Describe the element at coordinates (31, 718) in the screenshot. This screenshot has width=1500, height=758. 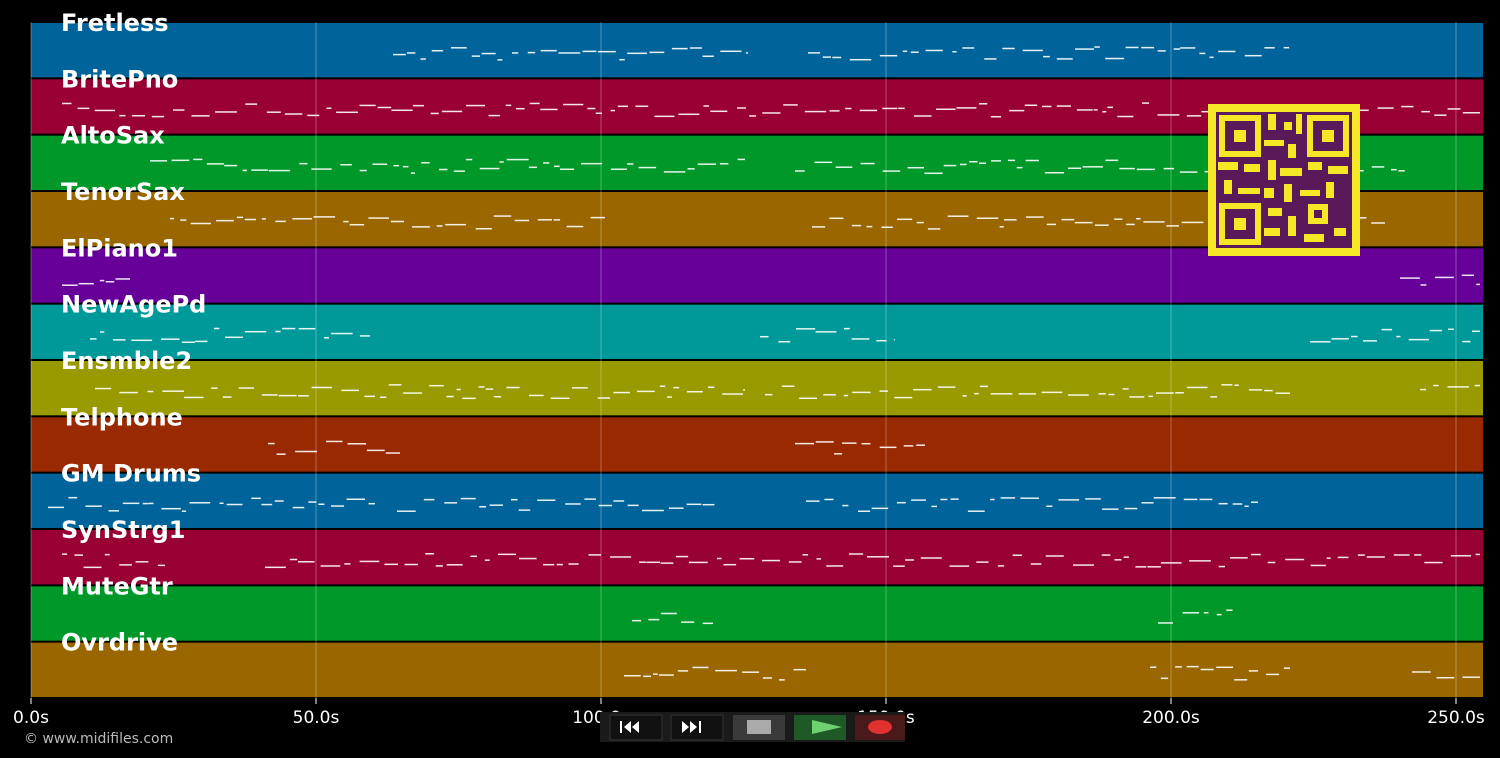
I see `tick-label: 0.0s` at that location.